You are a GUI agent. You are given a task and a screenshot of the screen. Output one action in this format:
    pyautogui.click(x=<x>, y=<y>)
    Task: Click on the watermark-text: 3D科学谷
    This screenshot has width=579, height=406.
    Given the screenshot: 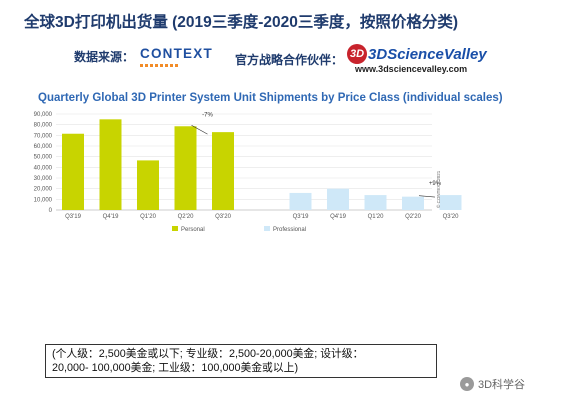 What is the action you would take?
    pyautogui.click(x=502, y=385)
    